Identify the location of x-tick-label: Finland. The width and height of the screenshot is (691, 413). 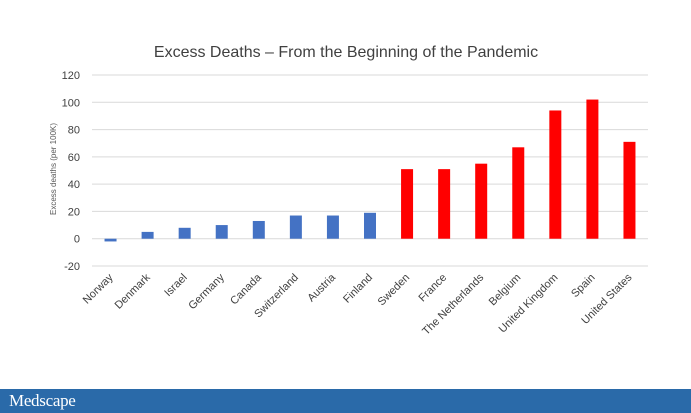
(358, 289).